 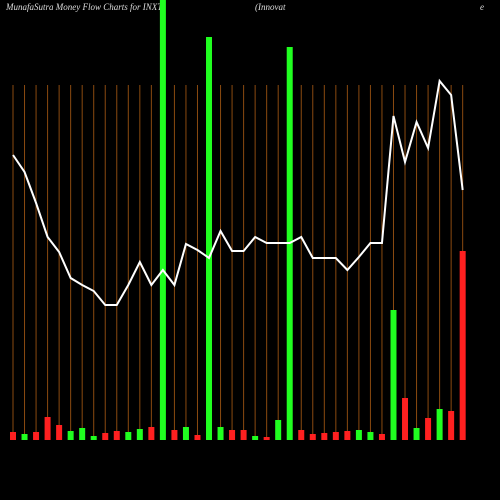 I want to click on chart-title: MunafaSutra Money Flow Charts for INXT, so click(x=84, y=7).